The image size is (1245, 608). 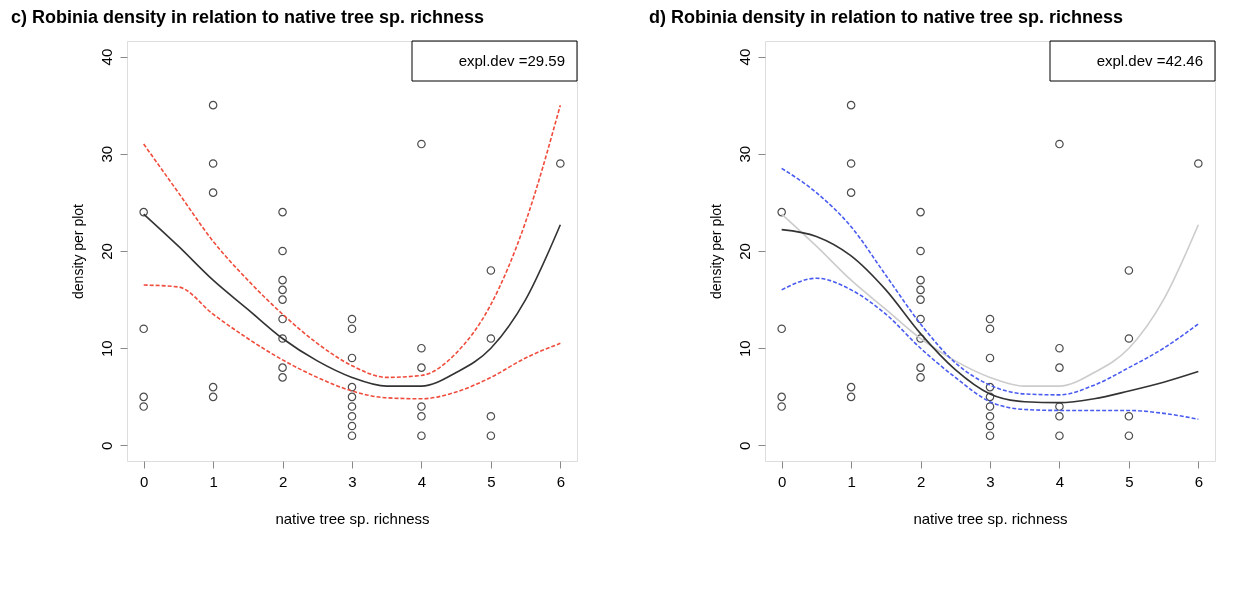 What do you see at coordinates (886, 16) in the screenshot?
I see `chart-title: d) Robinia density in relation to native tree sp. richness` at bounding box center [886, 16].